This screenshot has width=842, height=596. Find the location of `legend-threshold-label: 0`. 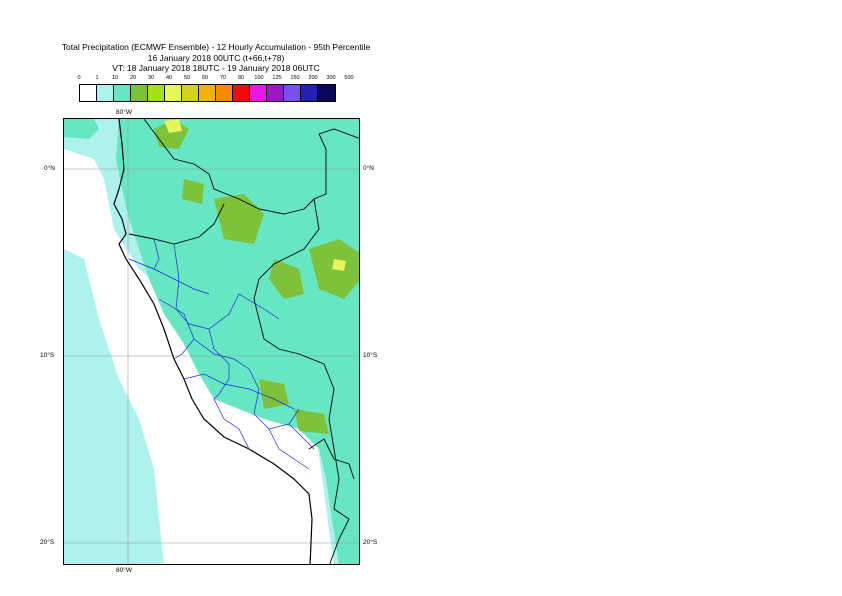

legend-threshold-label: 0 is located at coordinates (79, 78).